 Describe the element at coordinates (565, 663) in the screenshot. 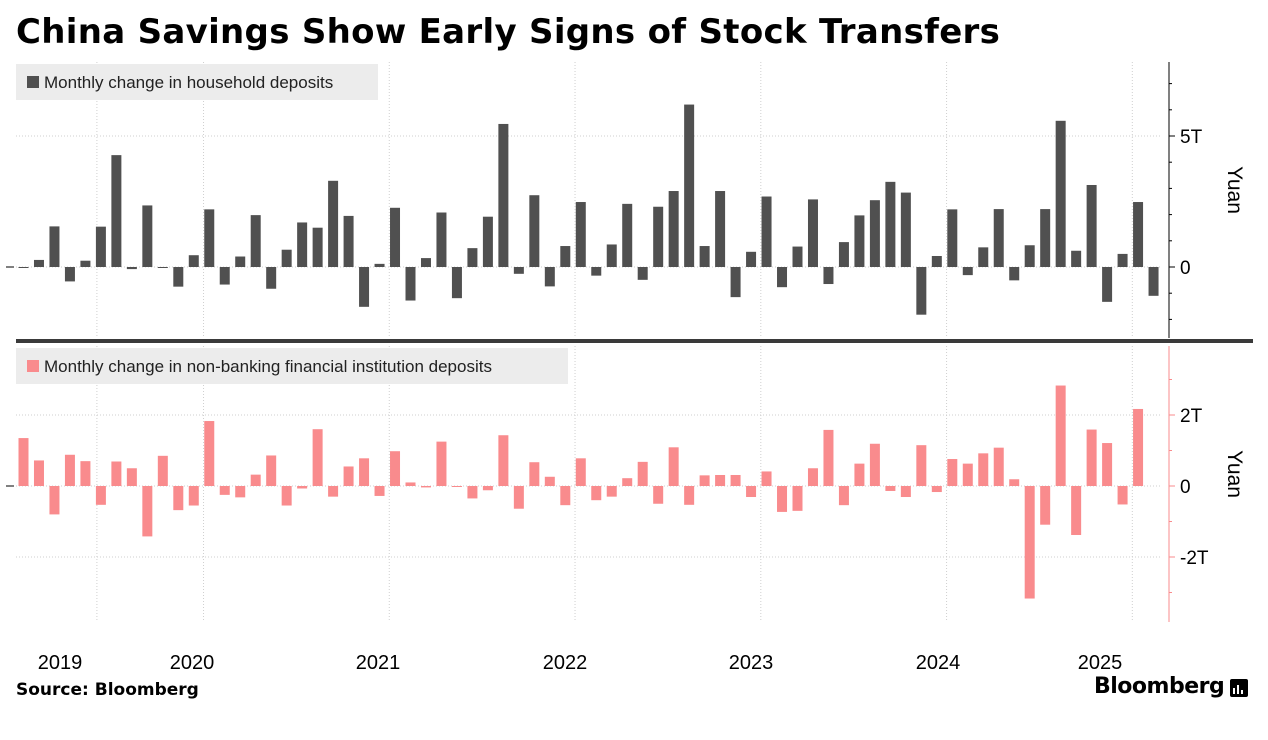

I see `x-tick-label: 2022` at that location.